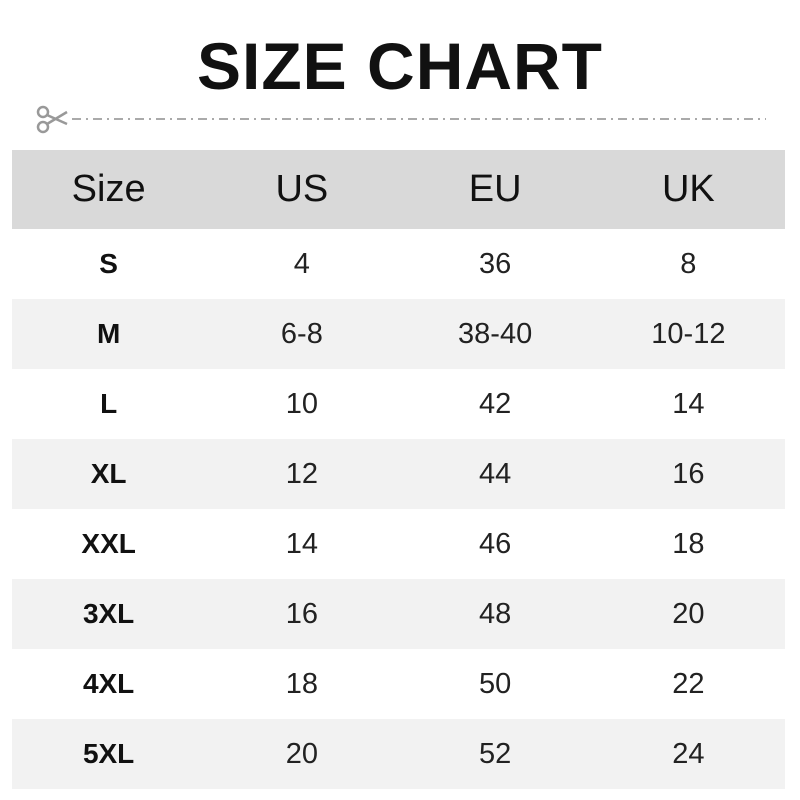 Image resolution: width=800 pixels, height=800 pixels. Describe the element at coordinates (302, 614) in the screenshot. I see `cell-us: 16` at that location.